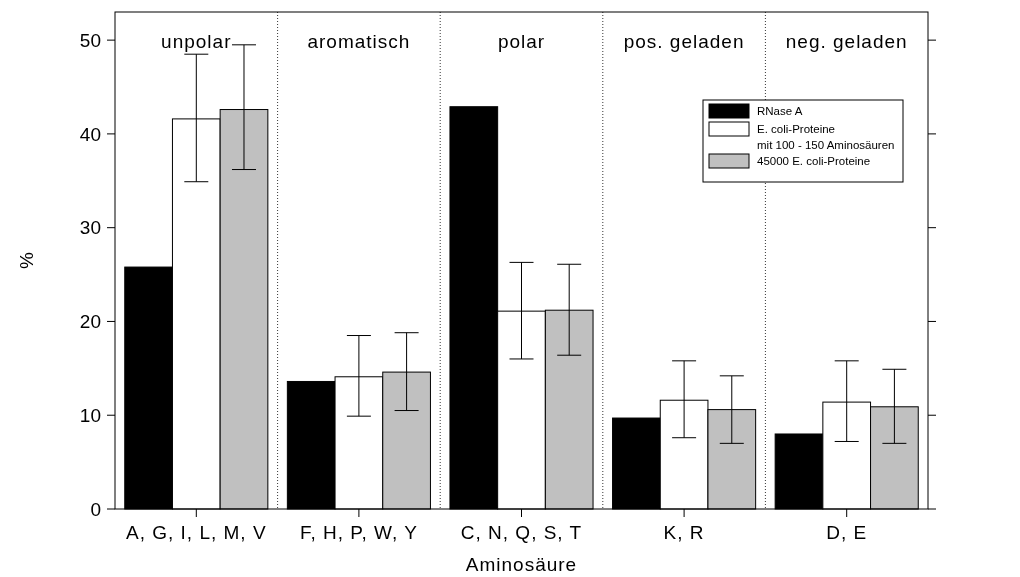 The width and height of the screenshot is (1020, 577). What do you see at coordinates (196, 532) in the screenshot?
I see `x-tick-label: A, G, I, L, M, V` at bounding box center [196, 532].